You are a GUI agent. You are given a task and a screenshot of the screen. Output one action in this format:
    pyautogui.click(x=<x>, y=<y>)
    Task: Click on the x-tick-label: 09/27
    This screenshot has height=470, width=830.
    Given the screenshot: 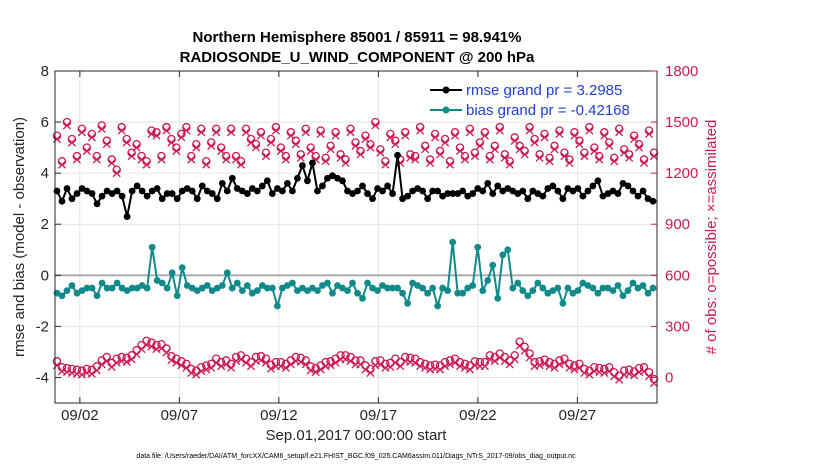 What is the action you would take?
    pyautogui.click(x=578, y=415)
    